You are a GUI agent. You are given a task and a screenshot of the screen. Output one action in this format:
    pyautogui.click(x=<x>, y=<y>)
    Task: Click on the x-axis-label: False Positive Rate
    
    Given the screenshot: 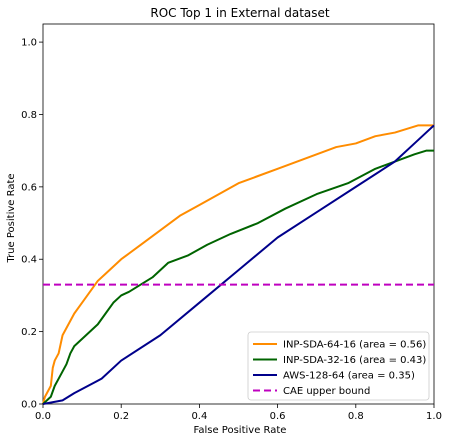 What is the action you would take?
    pyautogui.click(x=240, y=430)
    